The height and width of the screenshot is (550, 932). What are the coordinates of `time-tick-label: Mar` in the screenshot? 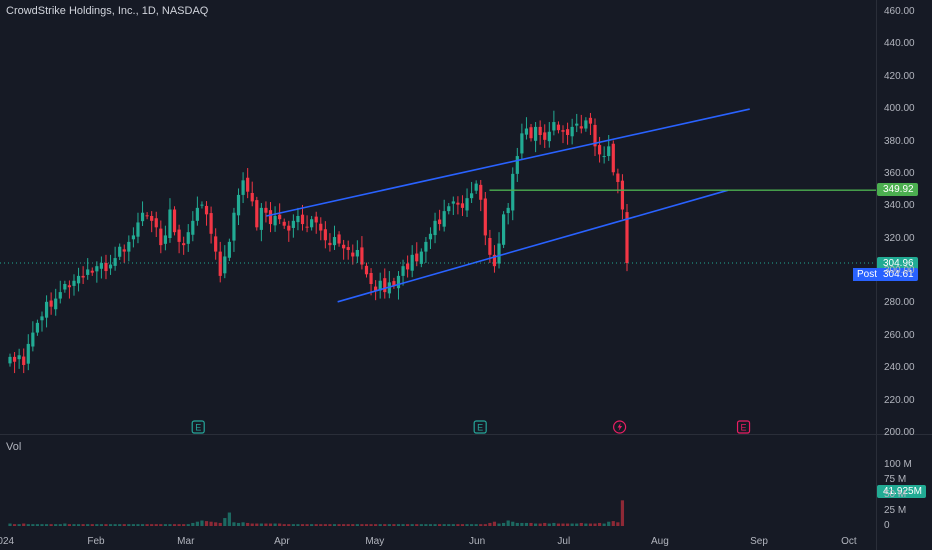 It's located at (186, 541).